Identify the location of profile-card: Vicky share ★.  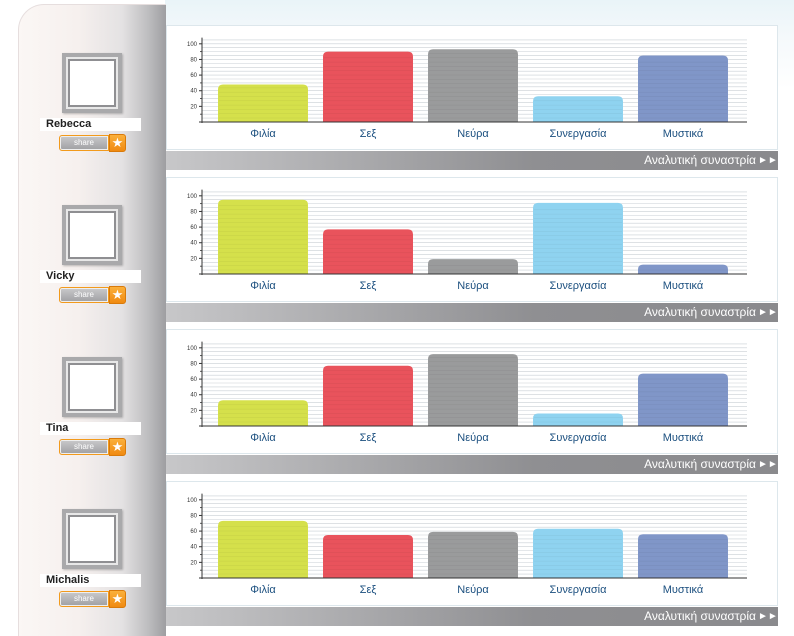
(82, 228).